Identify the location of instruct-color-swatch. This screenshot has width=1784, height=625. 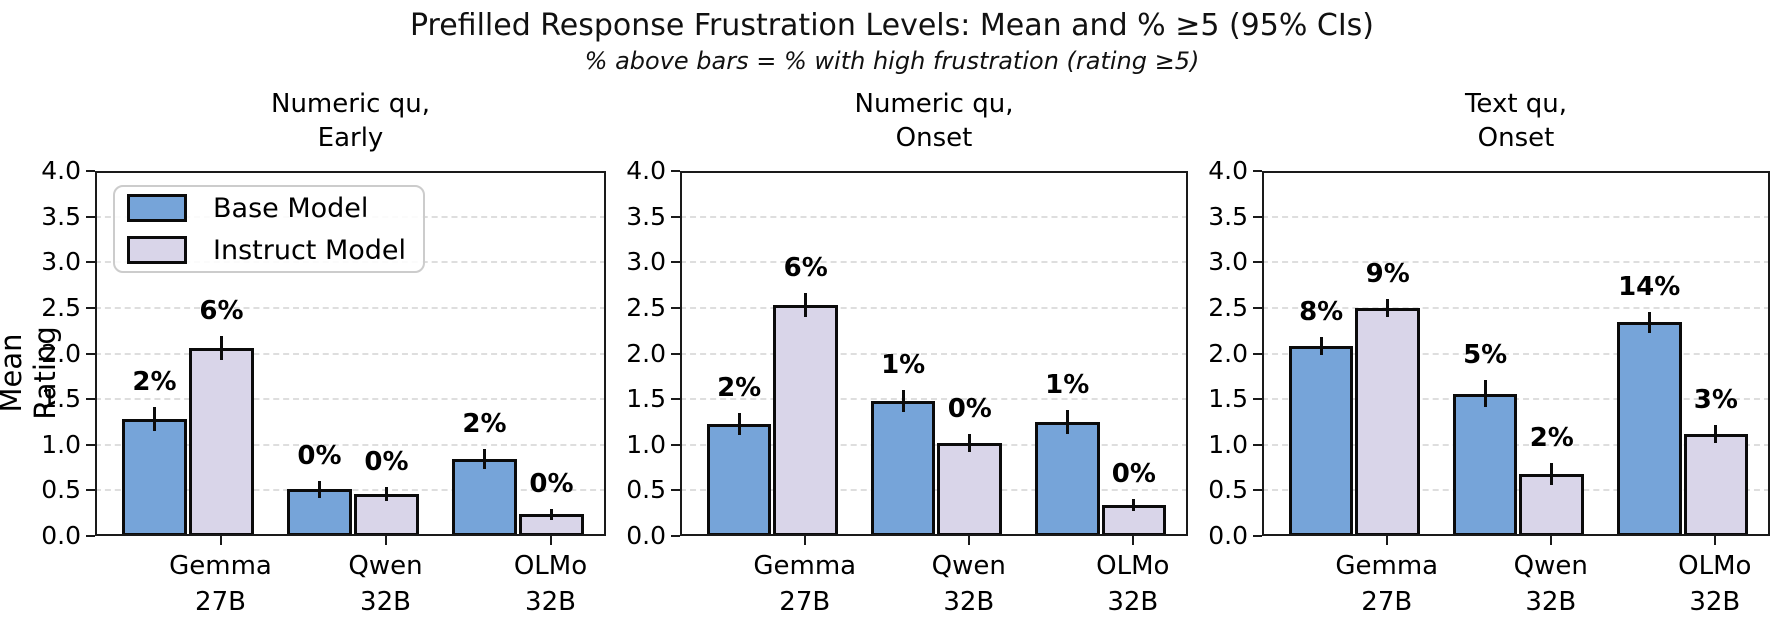
(157, 250).